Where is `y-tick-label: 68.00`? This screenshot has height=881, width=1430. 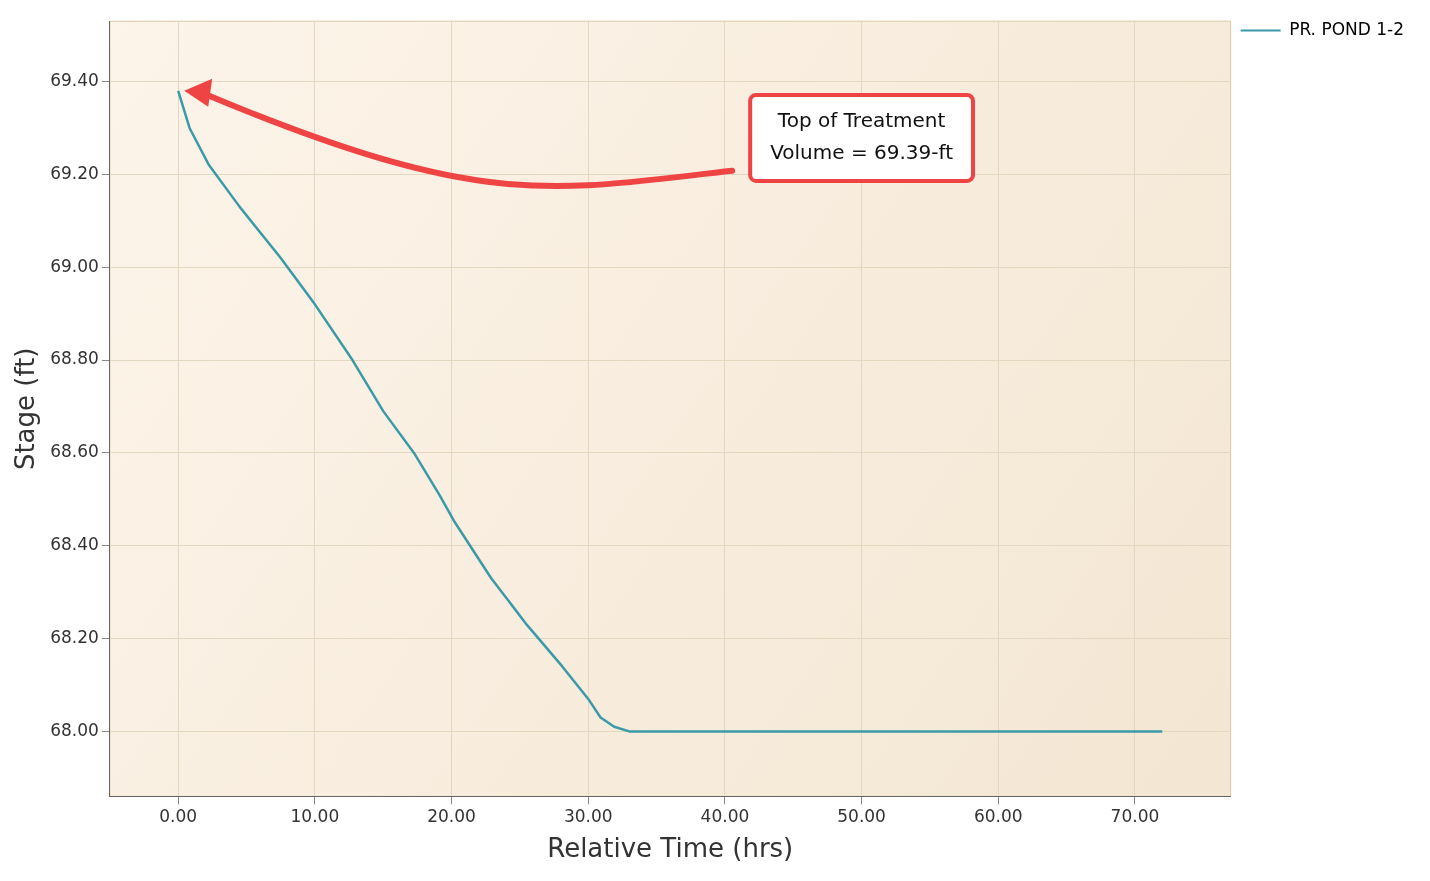 y-tick-label: 68.00 is located at coordinates (74, 729).